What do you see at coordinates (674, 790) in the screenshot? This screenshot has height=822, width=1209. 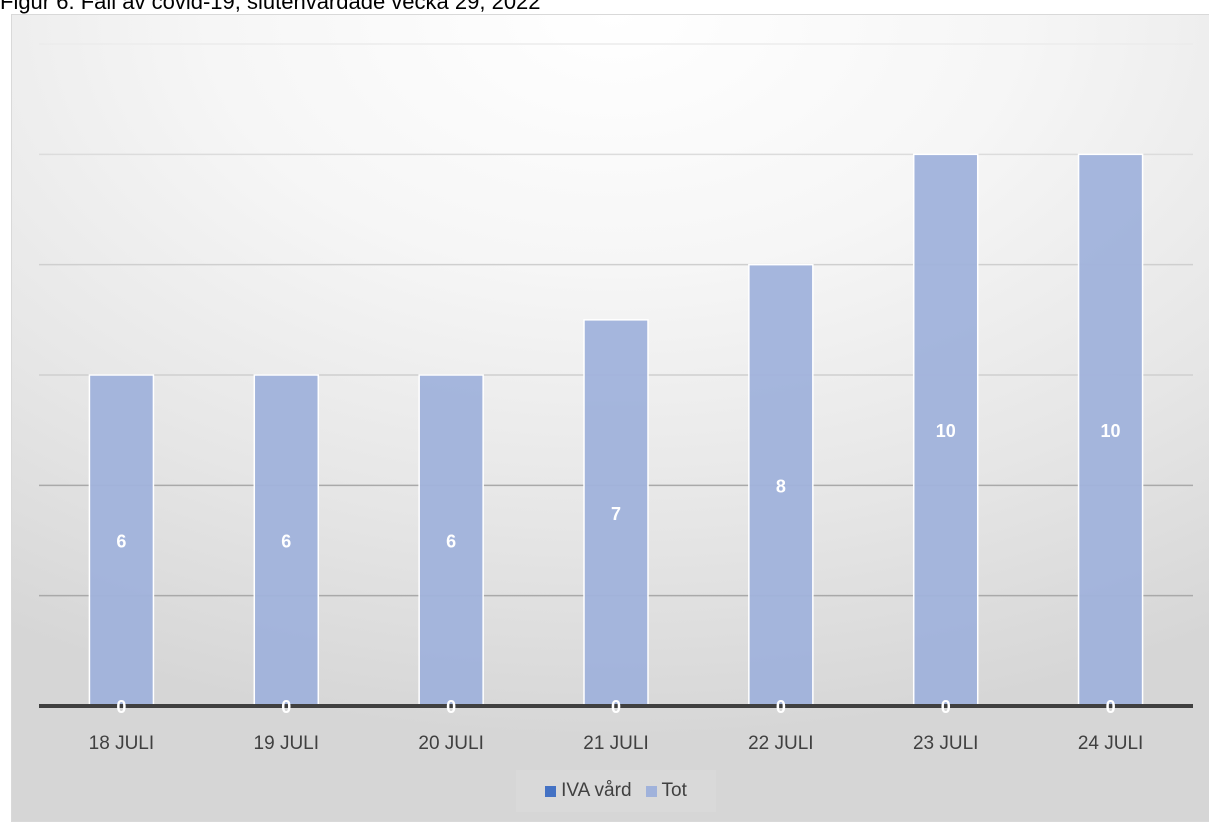 I see `legend-label-tot: Tot` at bounding box center [674, 790].